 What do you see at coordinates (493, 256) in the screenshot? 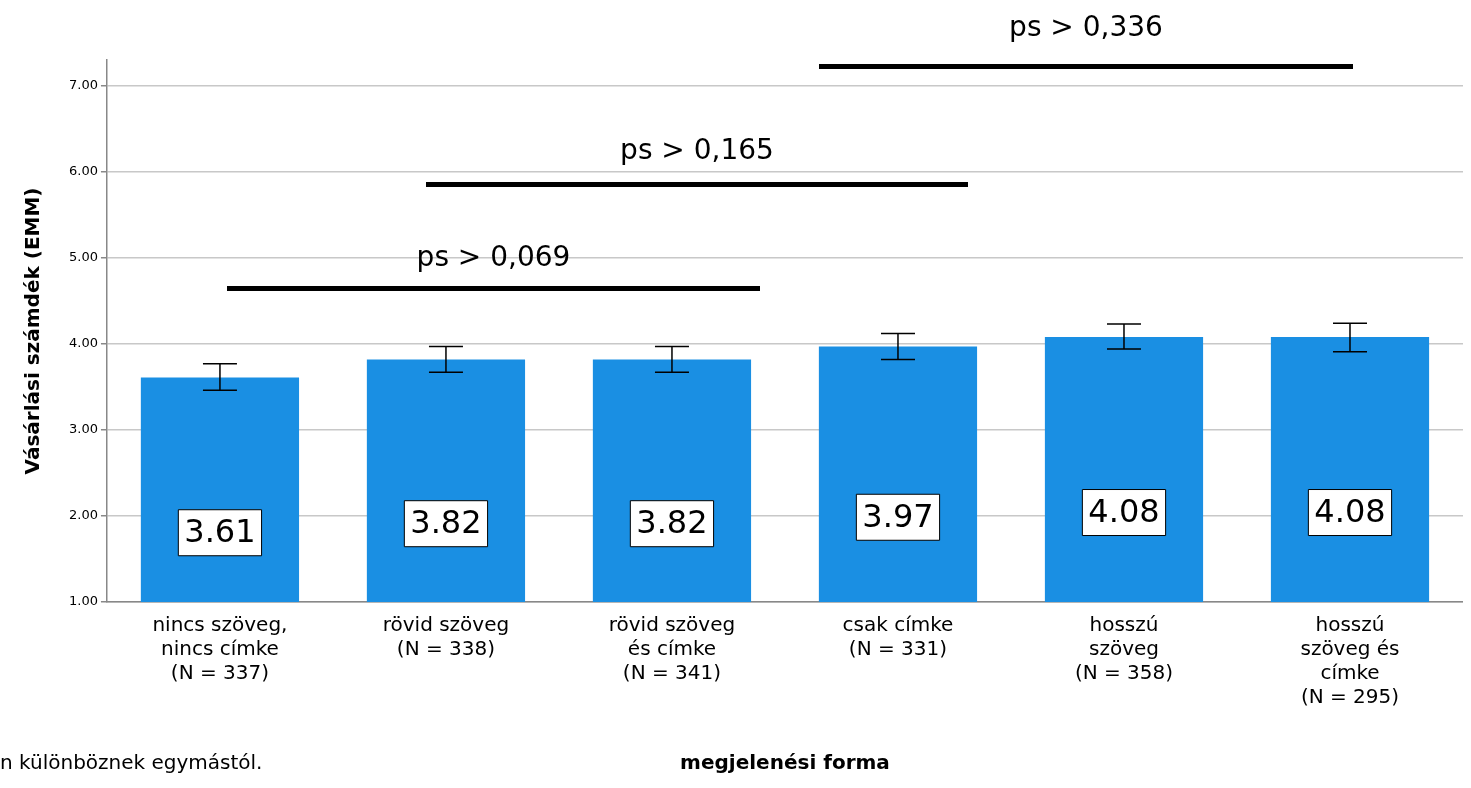
I see `annotation: ps > 0,069` at bounding box center [493, 256].